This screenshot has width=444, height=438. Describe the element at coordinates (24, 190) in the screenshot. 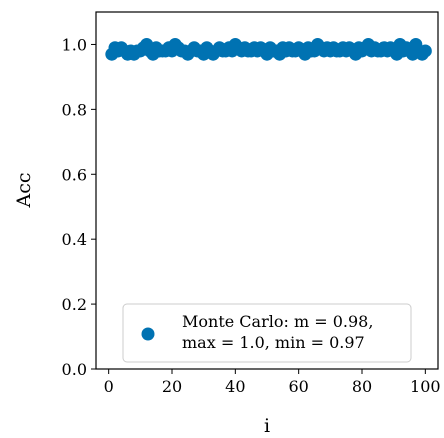

I see `y-axis-label: Acc` at that location.